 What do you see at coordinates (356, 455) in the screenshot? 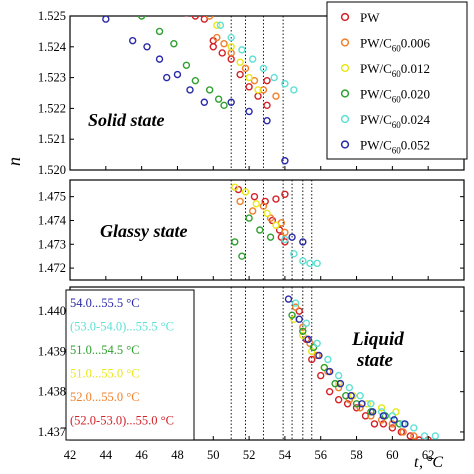
I see `x-tick-label: 58` at bounding box center [356, 455].